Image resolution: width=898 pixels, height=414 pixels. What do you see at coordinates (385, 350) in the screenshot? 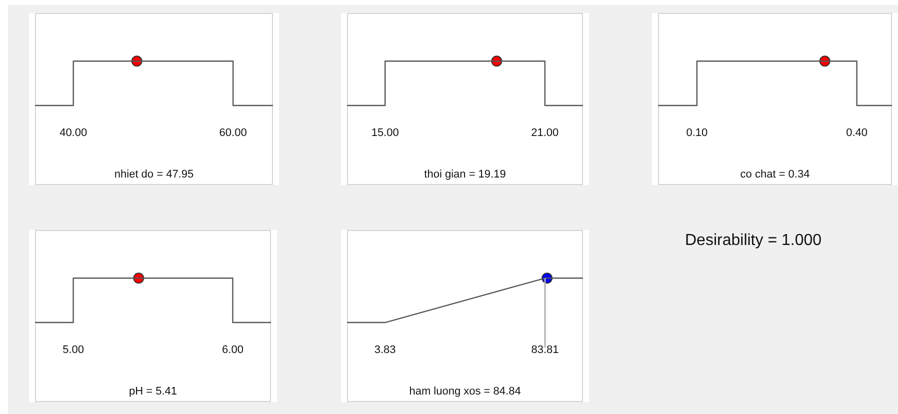
I see `x-tick-label: 3.83` at bounding box center [385, 350].